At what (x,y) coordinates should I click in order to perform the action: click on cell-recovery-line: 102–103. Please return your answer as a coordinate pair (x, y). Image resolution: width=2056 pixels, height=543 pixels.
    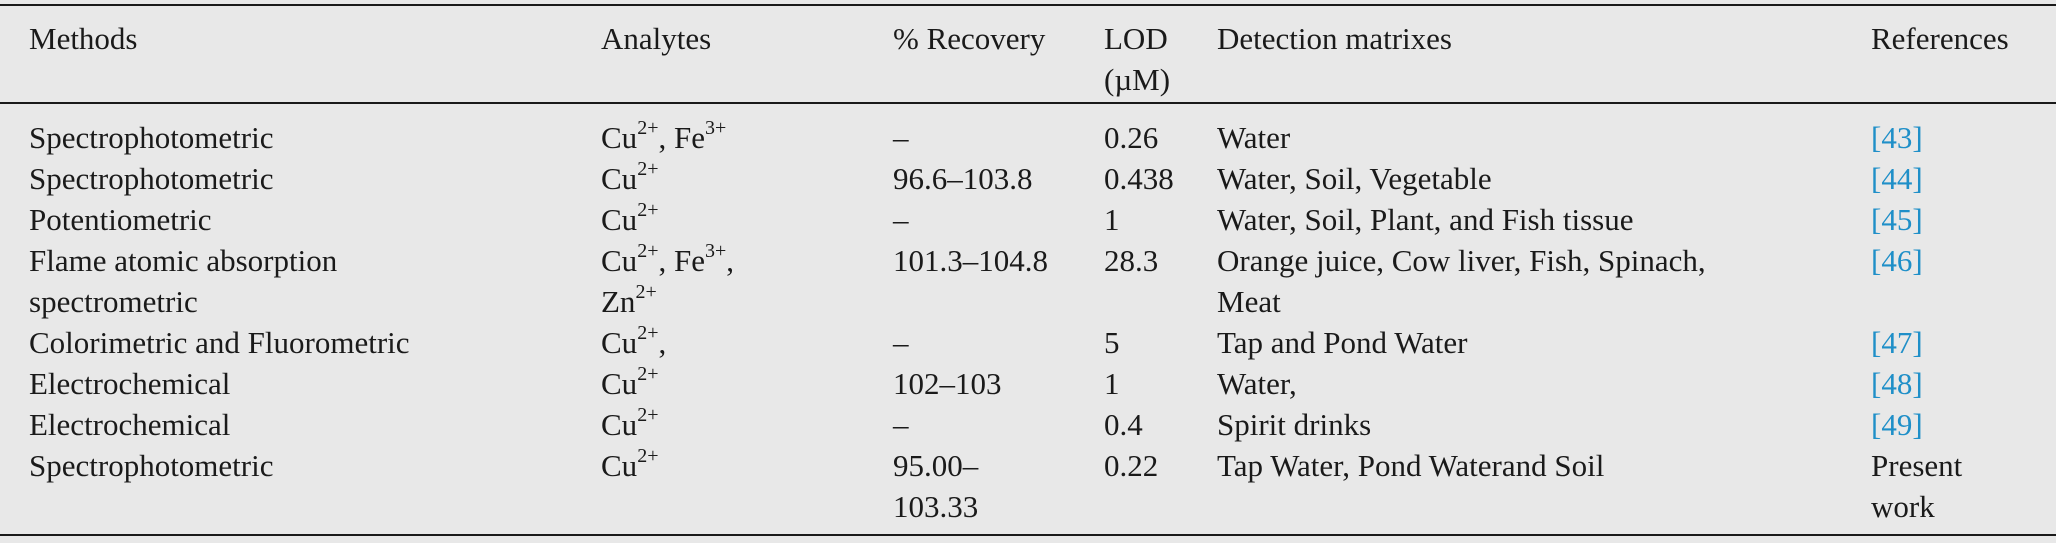
    Looking at the image, I should click on (947, 383).